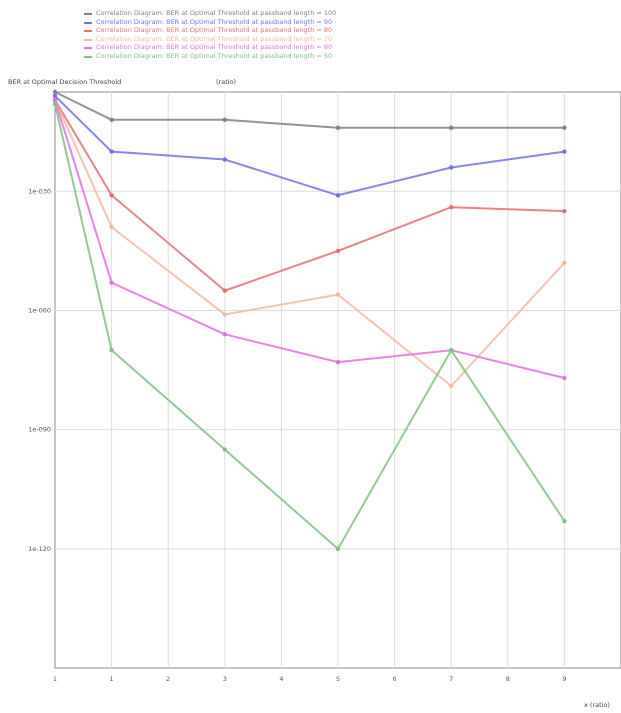  What do you see at coordinates (564, 679) in the screenshot?
I see `x-tick-label: 9` at bounding box center [564, 679].